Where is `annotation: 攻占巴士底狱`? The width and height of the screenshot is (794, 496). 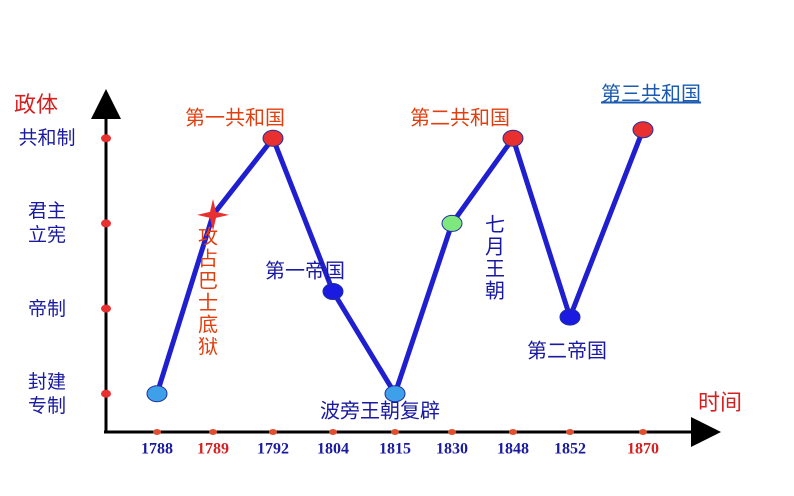
annotation: 攻占巴士底狱 is located at coordinates (207, 292).